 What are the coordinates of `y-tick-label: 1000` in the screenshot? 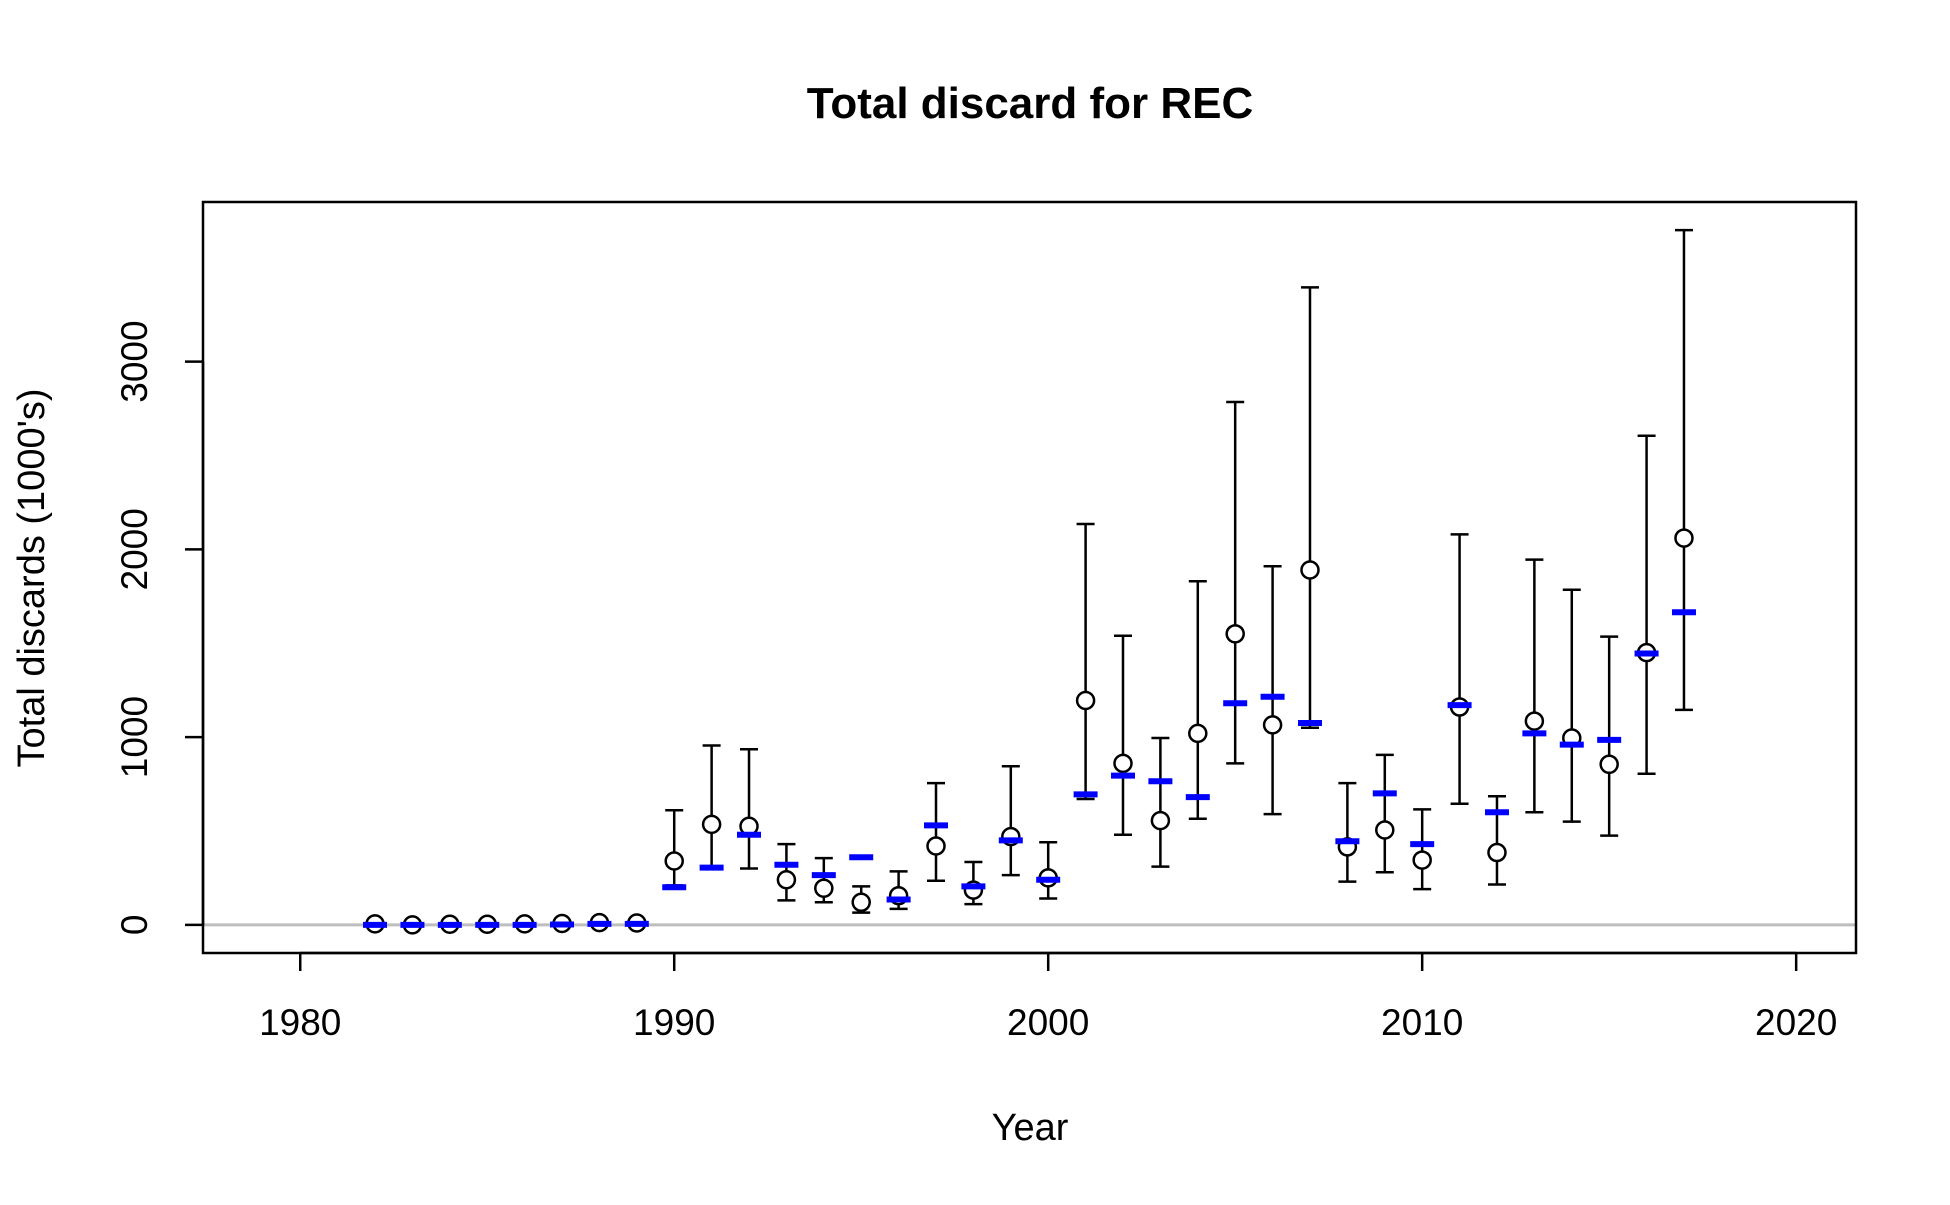 It's located at (134, 737).